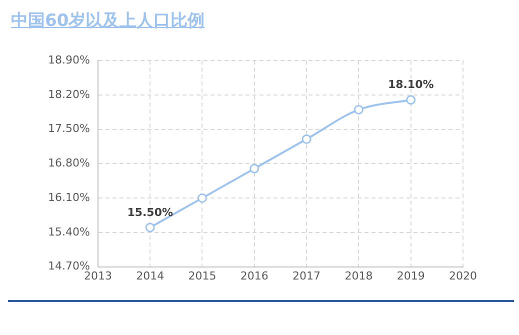 The image size is (519, 335). I want to click on x-tick-label: 2016, so click(254, 275).